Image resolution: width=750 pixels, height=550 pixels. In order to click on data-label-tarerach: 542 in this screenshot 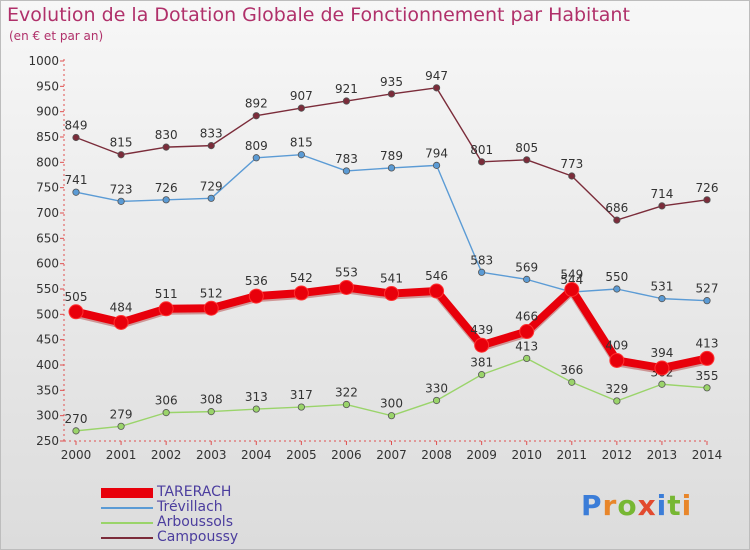, I will do `click(301, 278)`.